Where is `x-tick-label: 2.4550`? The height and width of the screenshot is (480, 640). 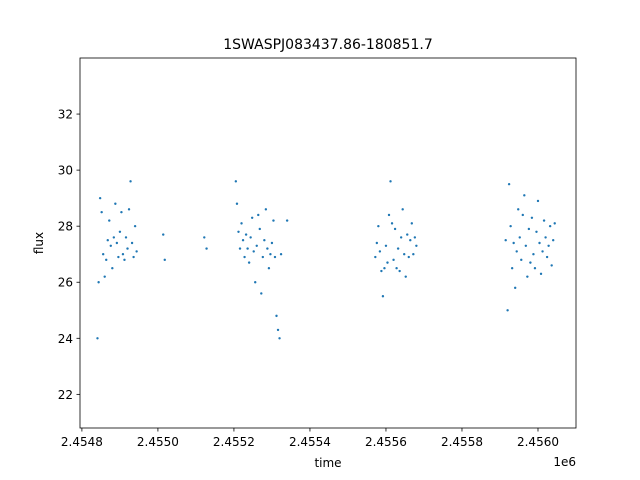
x-tick-label: 2.4550 is located at coordinates (158, 442).